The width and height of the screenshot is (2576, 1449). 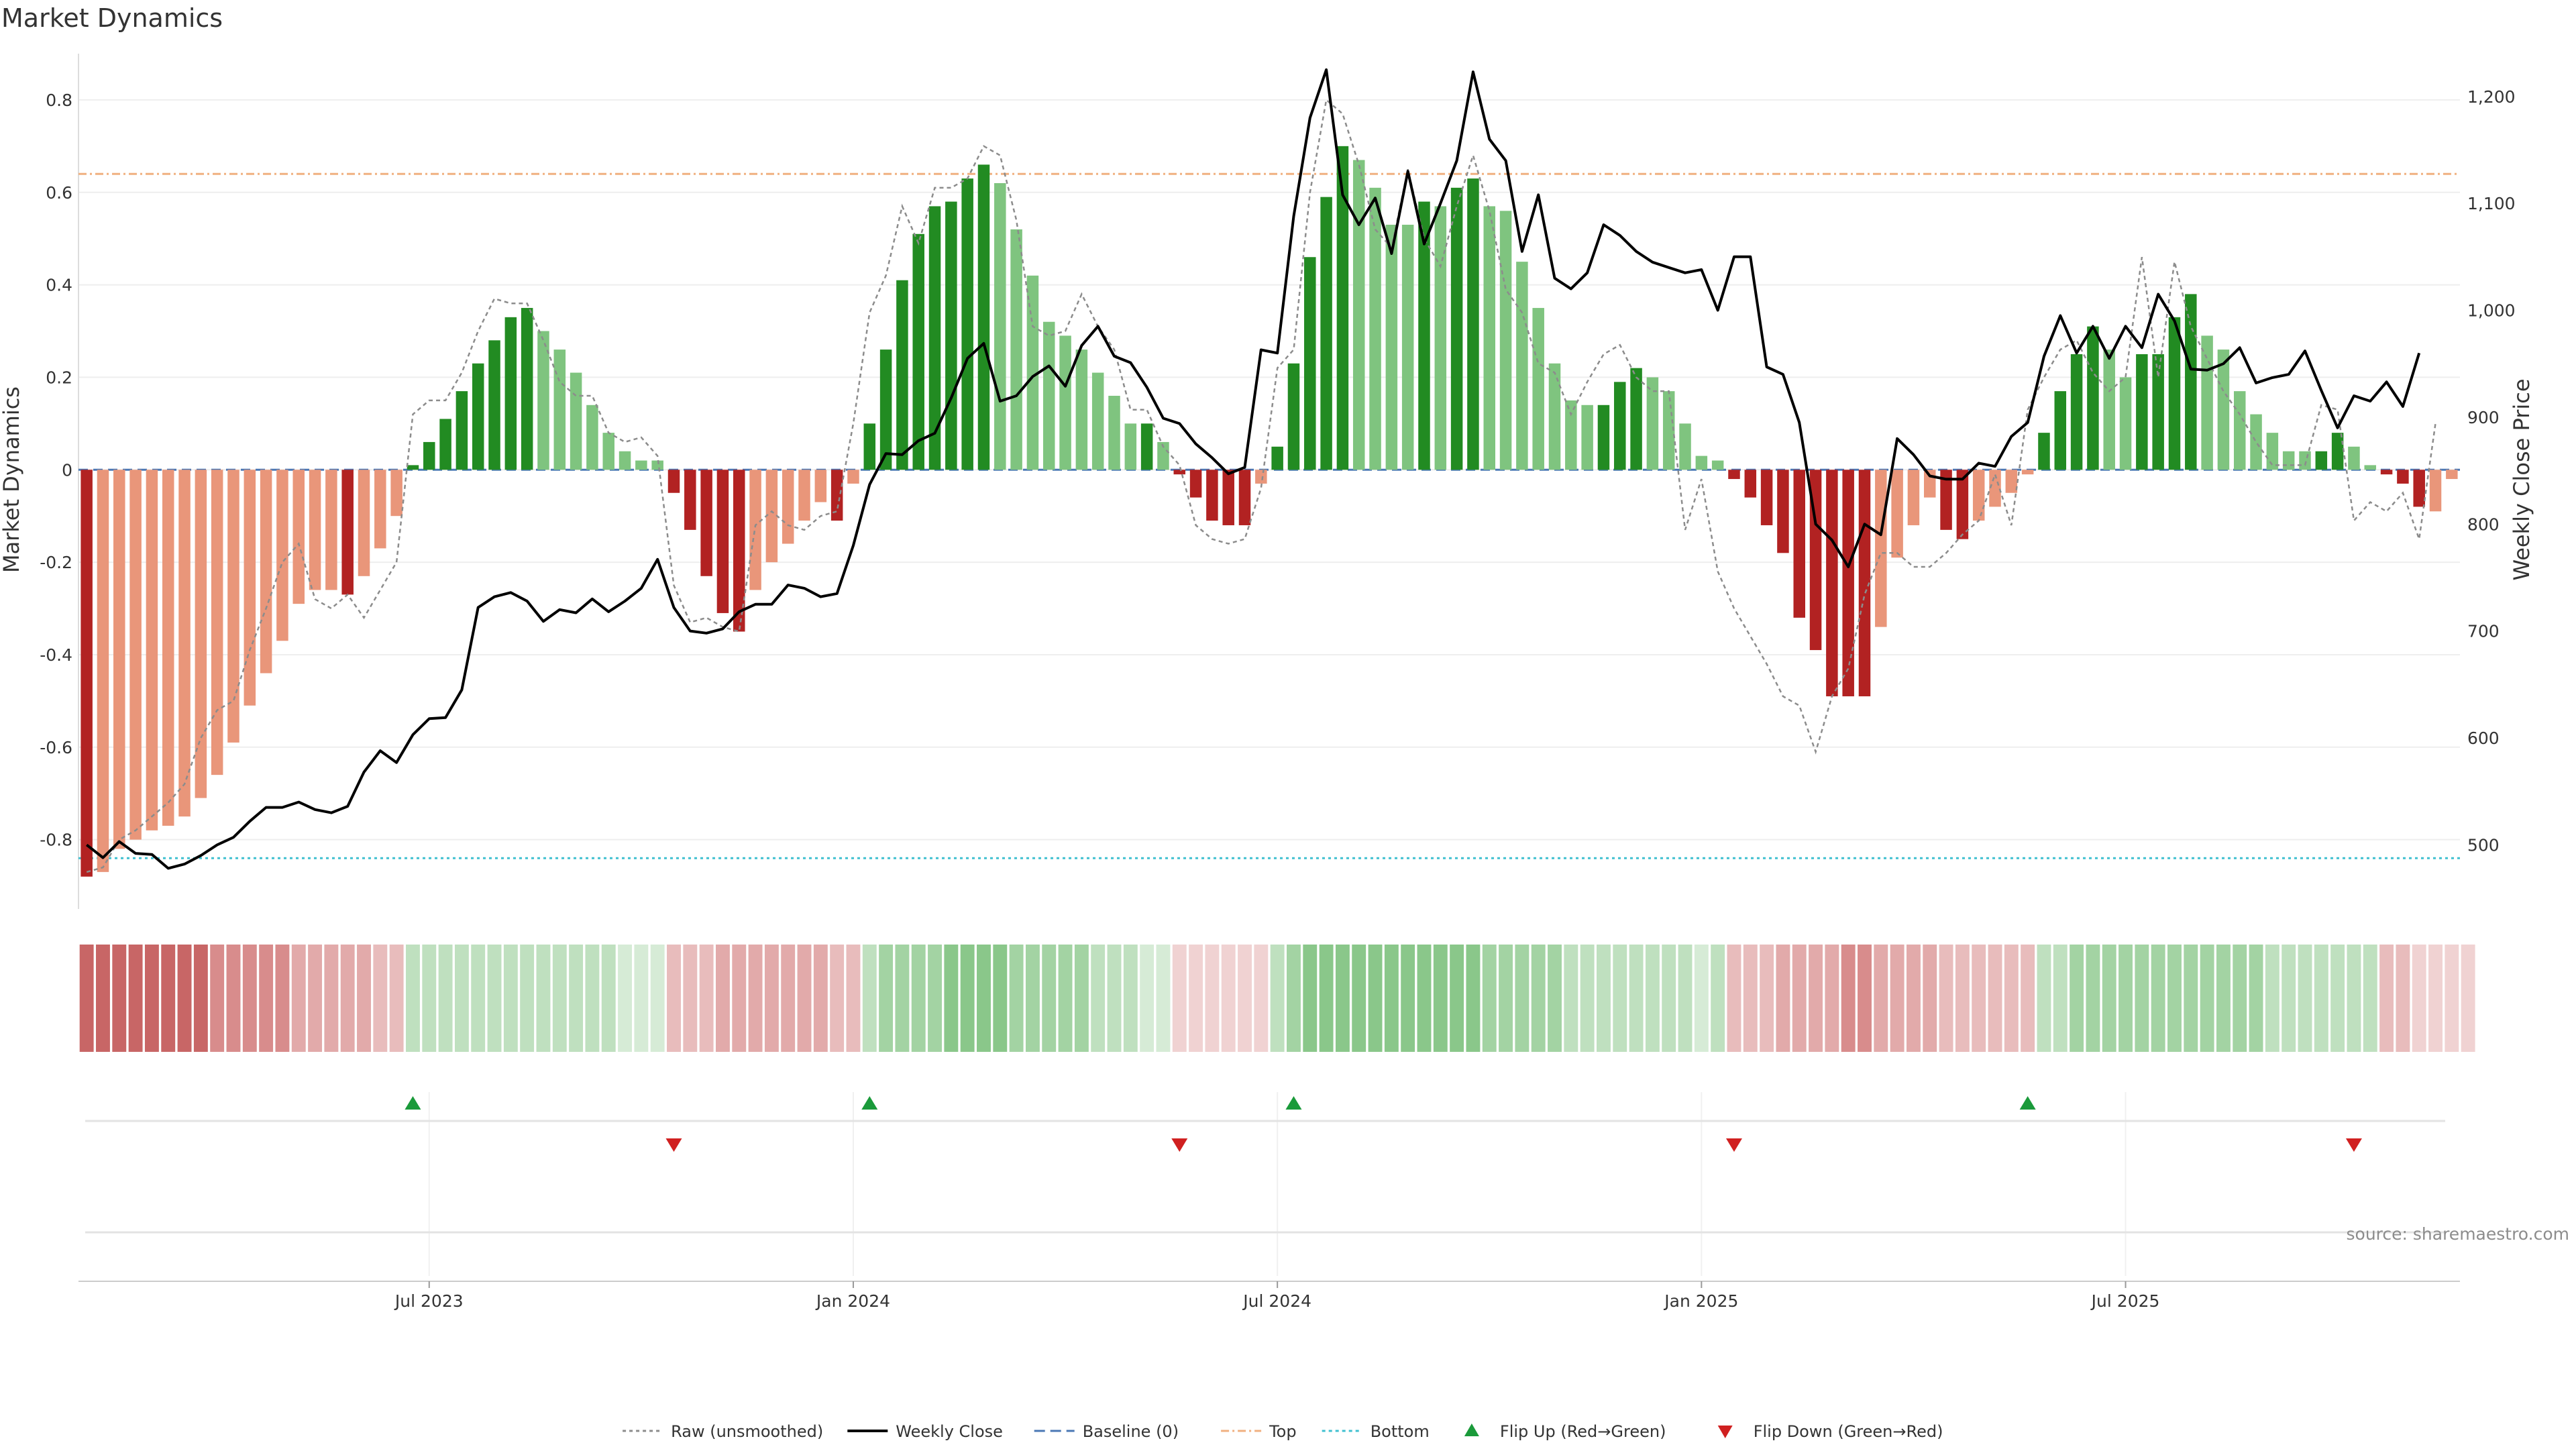 What do you see at coordinates (949, 1431) in the screenshot?
I see `legend-label: Weekly Close` at bounding box center [949, 1431].